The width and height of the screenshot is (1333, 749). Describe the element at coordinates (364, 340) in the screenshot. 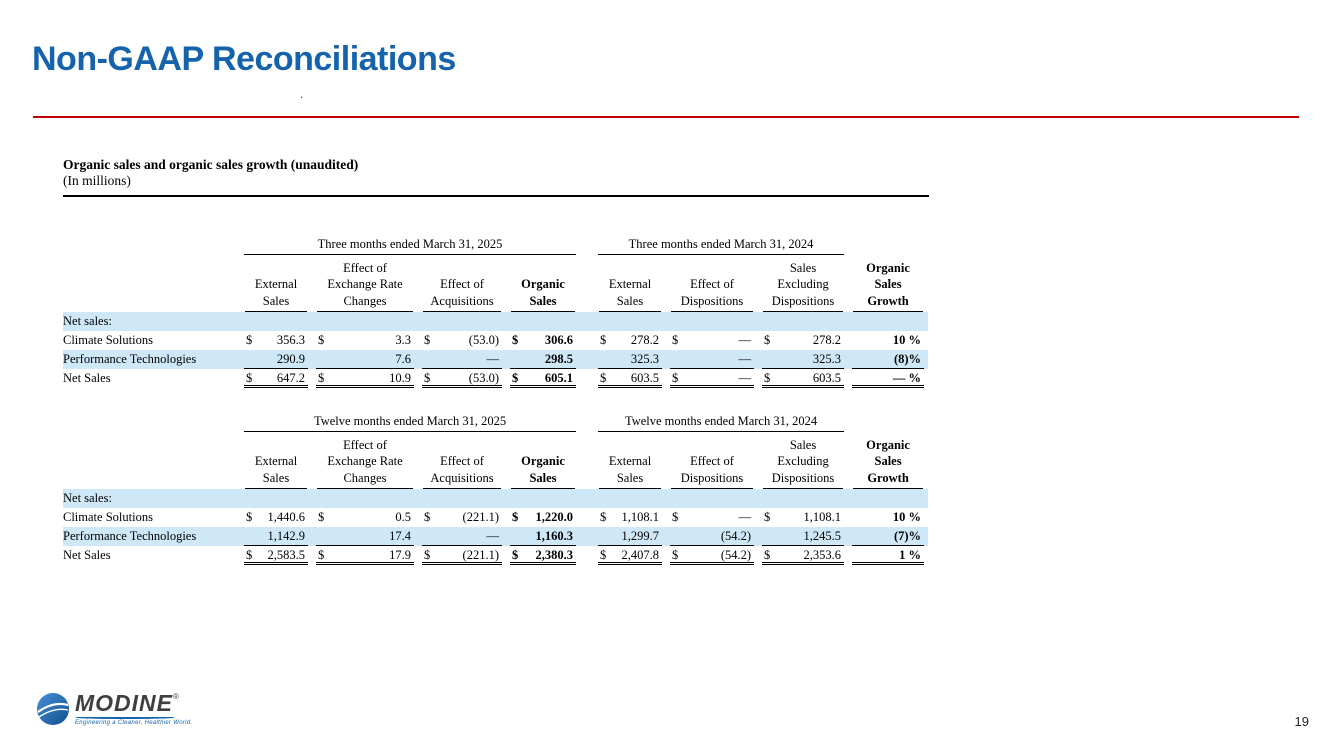

I see `value-cell: $3.3` at that location.